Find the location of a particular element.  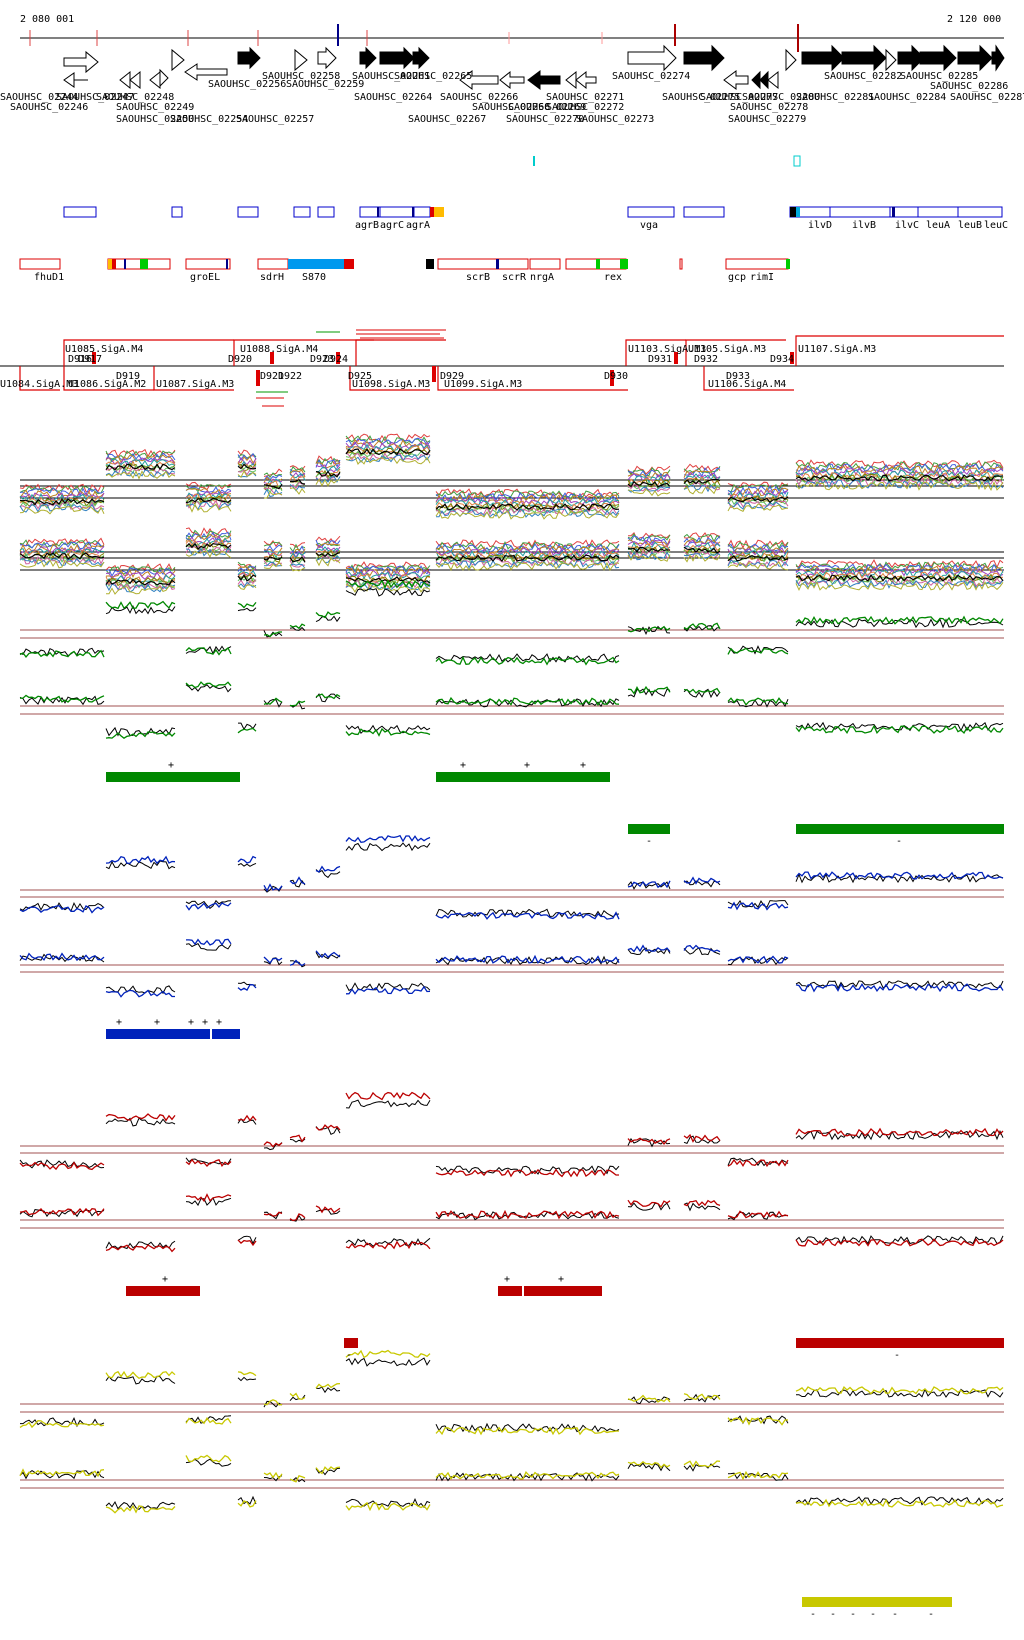

coord-start-label: 2 080 001 is located at coordinates (47, 19).